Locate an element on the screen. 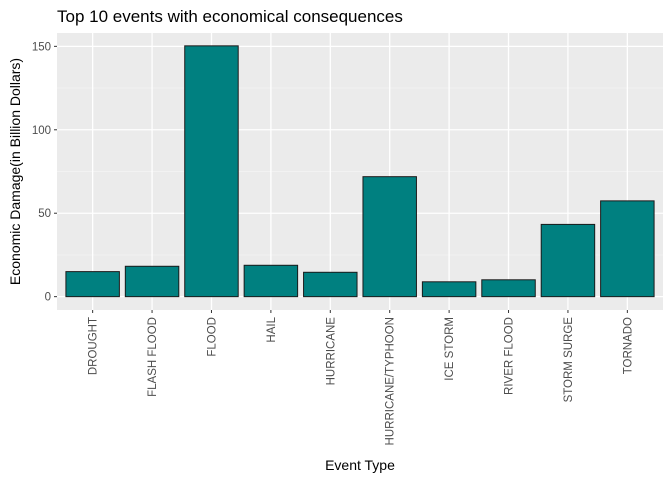 The width and height of the screenshot is (672, 485). bar-hail is located at coordinates (271, 281).